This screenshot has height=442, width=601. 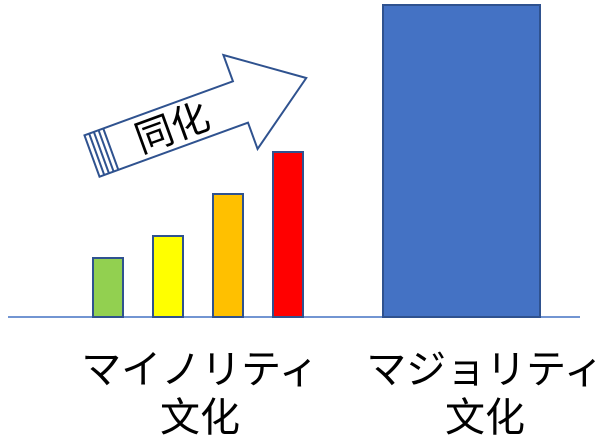 I want to click on arrow-label: 同化, so click(x=172, y=127).